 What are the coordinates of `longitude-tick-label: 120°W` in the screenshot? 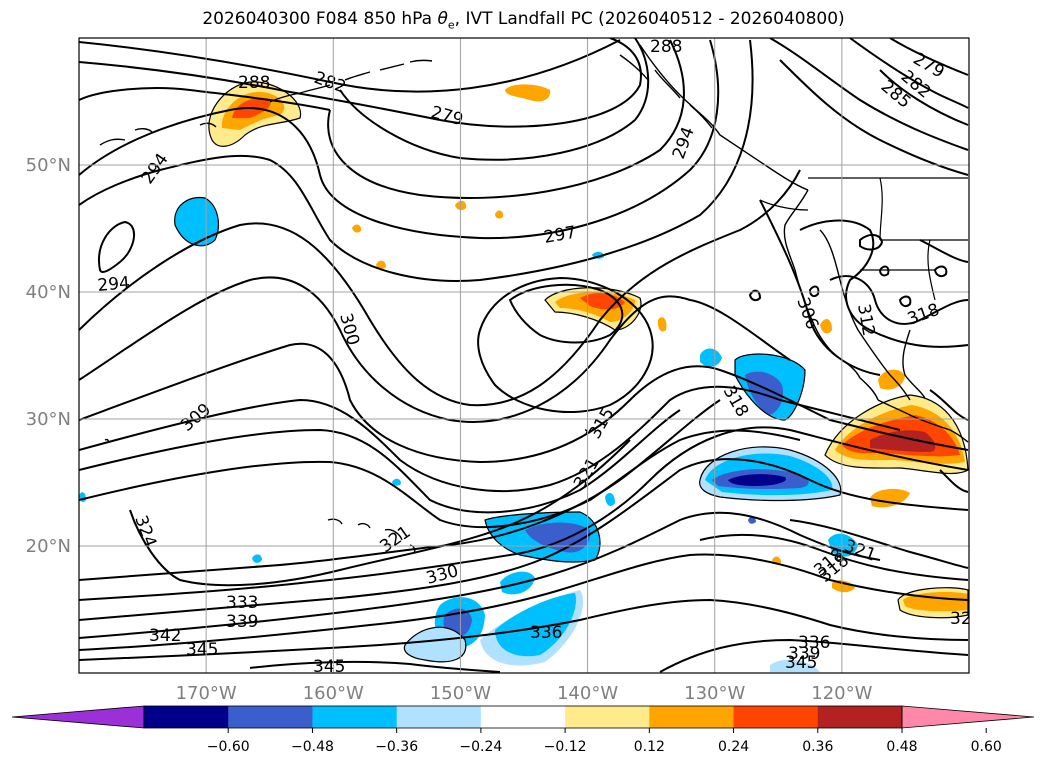 It's located at (841, 693).